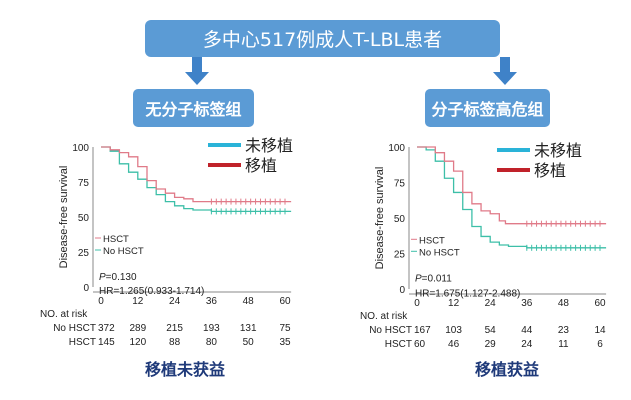 This screenshot has width=631, height=400. What do you see at coordinates (467, 293) in the screenshot?
I see `hazard-ratio: HR=1.675(1.127-2.488)` at bounding box center [467, 293].